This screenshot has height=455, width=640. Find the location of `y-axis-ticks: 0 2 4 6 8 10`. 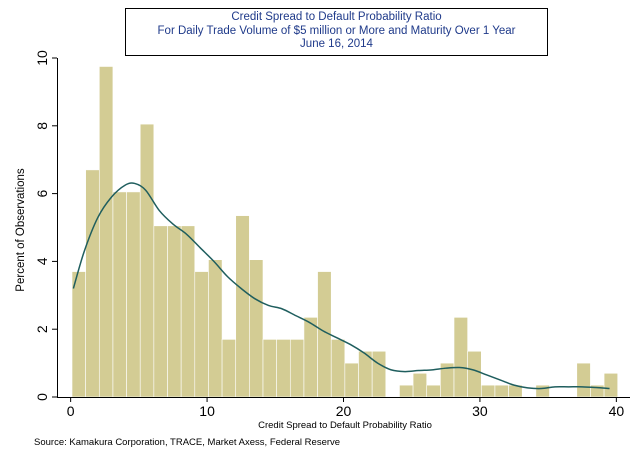

y-axis-ticks: 0 2 4 6 8 10 is located at coordinates (45, 225).